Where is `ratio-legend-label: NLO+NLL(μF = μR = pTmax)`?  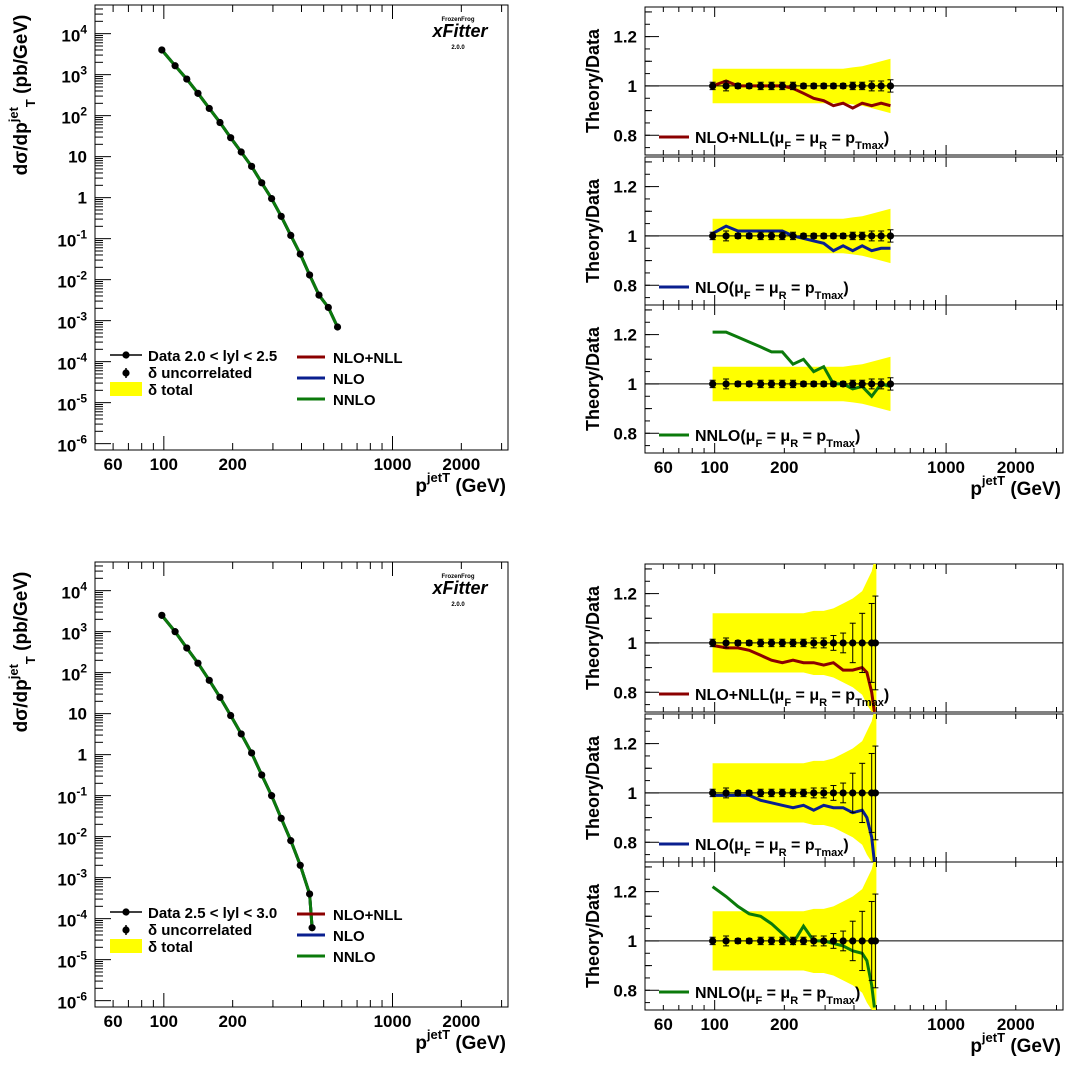 ratio-legend-label: NLO+NLL(μF = μR = pTmax) is located at coordinates (792, 698).